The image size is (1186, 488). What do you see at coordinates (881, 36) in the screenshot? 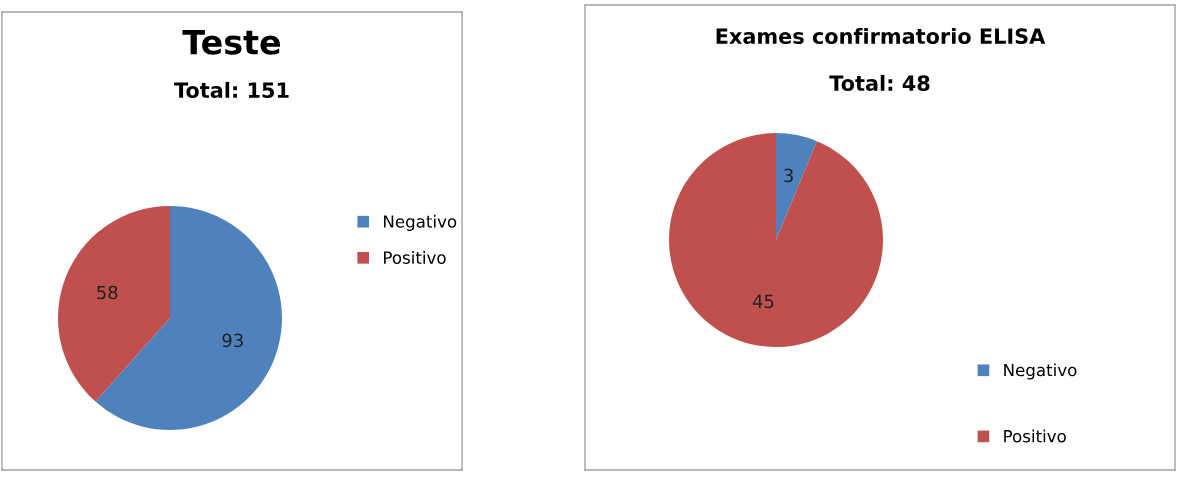
I see `chart-title: Exames confirmatorio ELISA` at bounding box center [881, 36].